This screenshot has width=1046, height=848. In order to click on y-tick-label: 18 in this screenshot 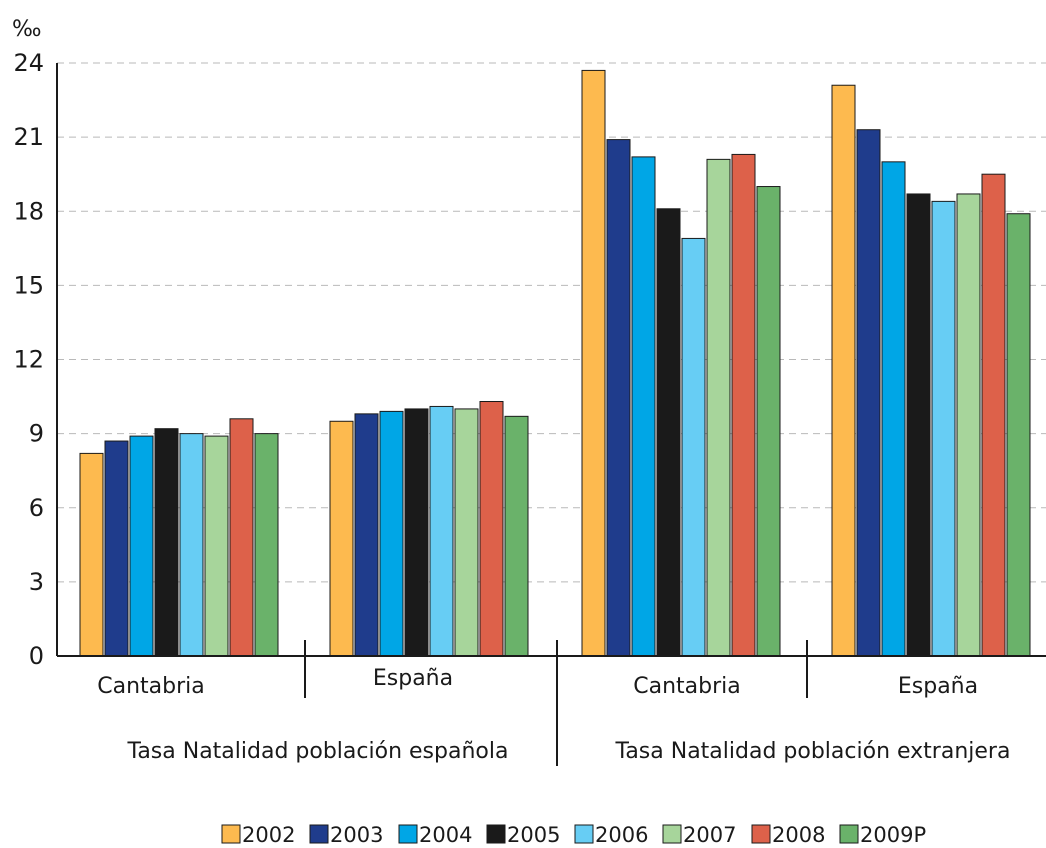, I will do `click(28, 211)`.